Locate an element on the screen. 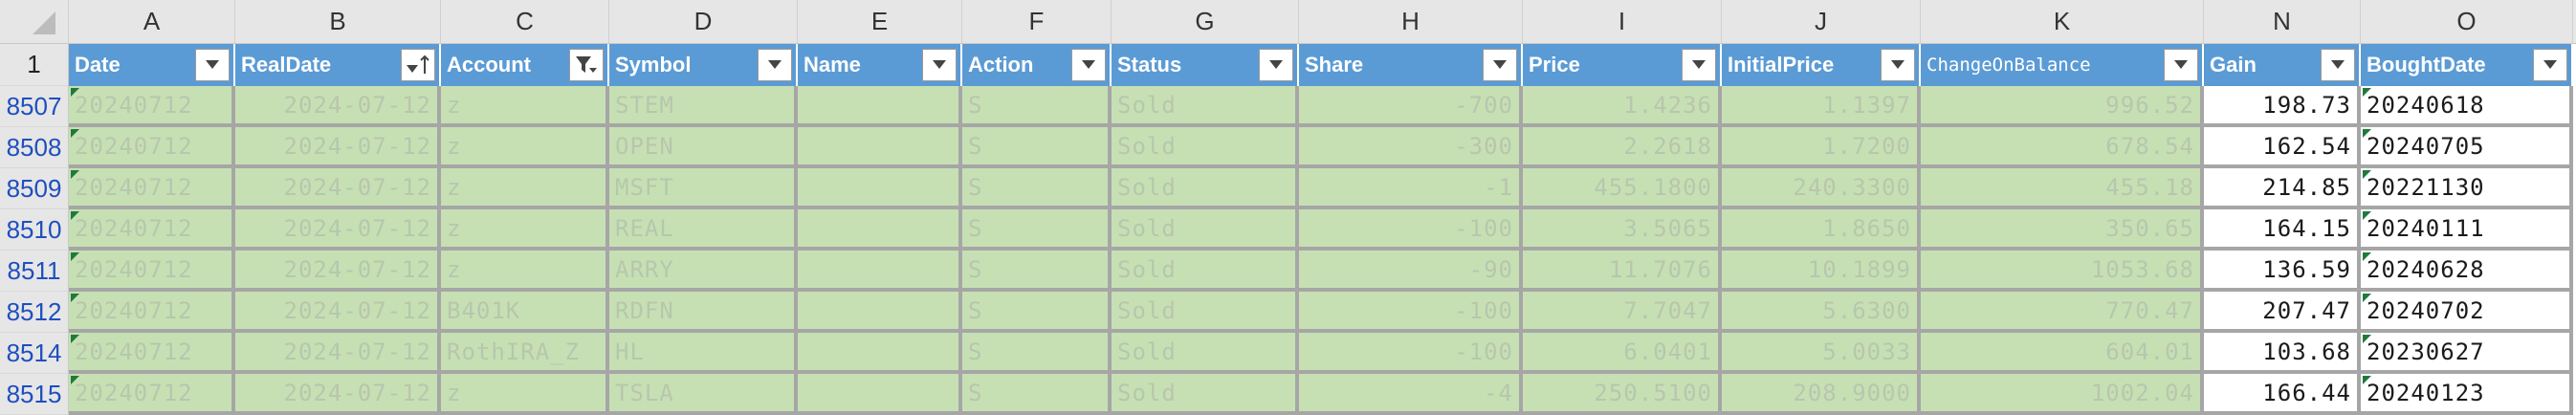 This screenshot has width=2576, height=415. cell-initialprice: 5.6300 is located at coordinates (1821, 313).